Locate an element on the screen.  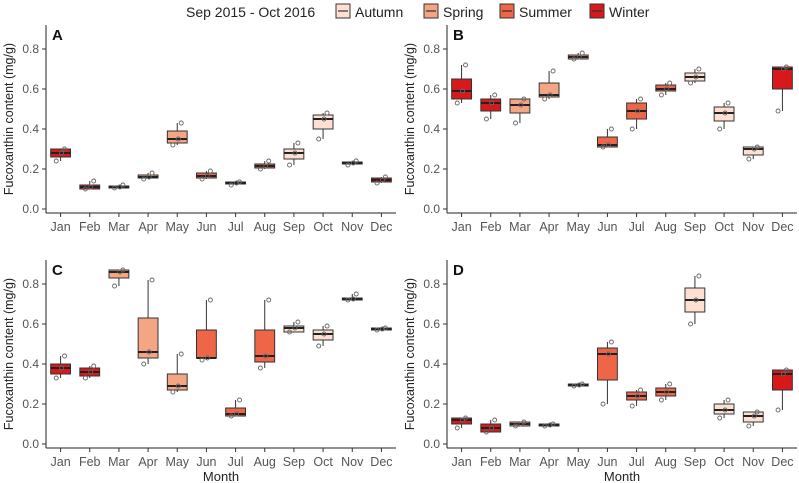
x-tick-label-jun: Jun is located at coordinates (607, 227).